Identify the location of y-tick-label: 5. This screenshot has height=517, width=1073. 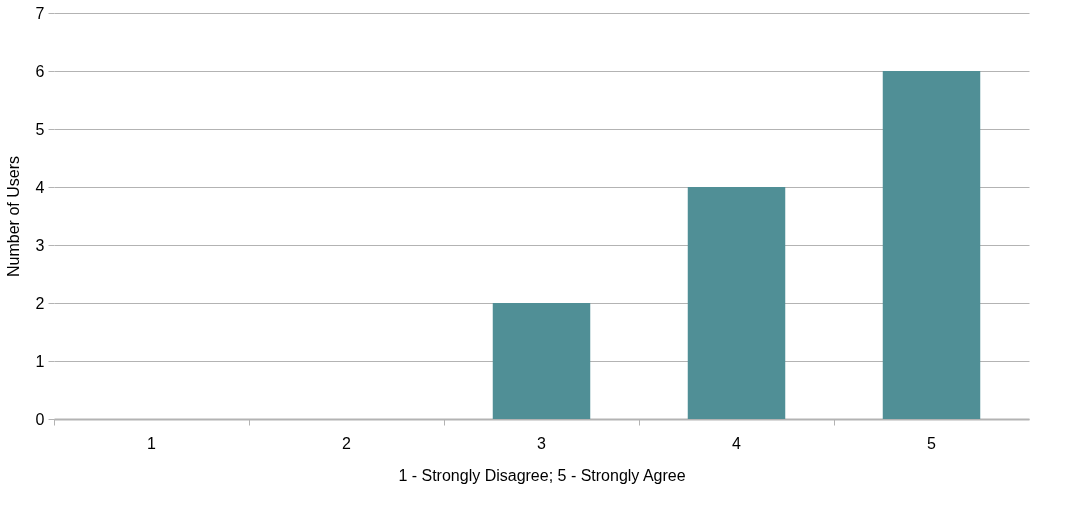
(40, 129).